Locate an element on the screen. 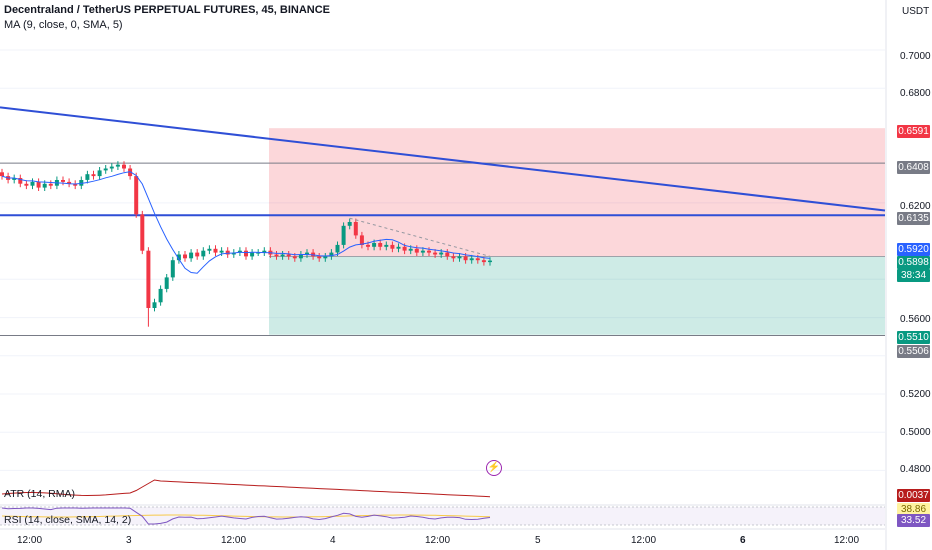 The height and width of the screenshot is (550, 932). ma-line is located at coordinates (246, 222).